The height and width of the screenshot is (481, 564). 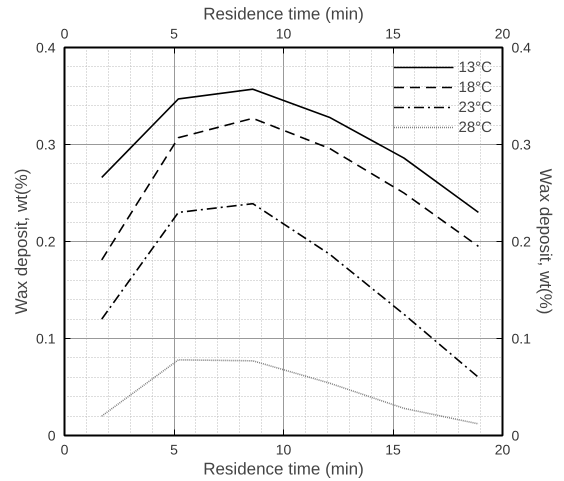 What do you see at coordinates (64, 34) in the screenshot?
I see `x-tick-label: 0` at bounding box center [64, 34].